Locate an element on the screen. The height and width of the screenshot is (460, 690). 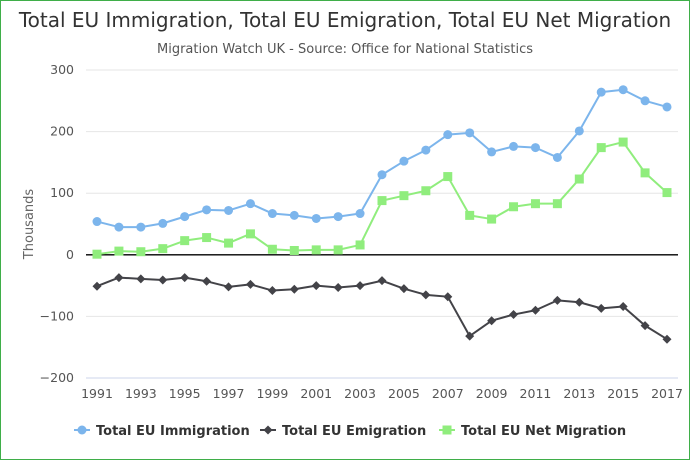
x-tick-label: 1993 is located at coordinates (141, 393).